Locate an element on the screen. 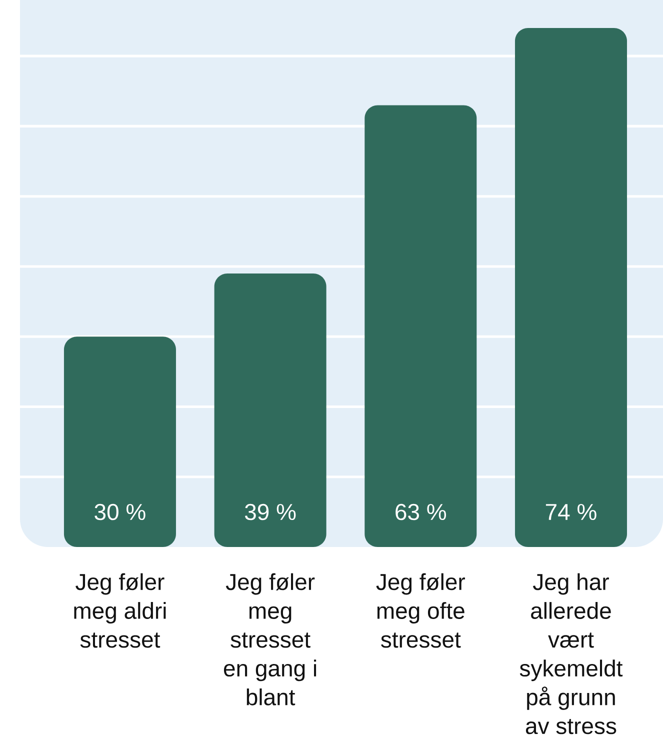  data-label: 74 % is located at coordinates (571, 512).